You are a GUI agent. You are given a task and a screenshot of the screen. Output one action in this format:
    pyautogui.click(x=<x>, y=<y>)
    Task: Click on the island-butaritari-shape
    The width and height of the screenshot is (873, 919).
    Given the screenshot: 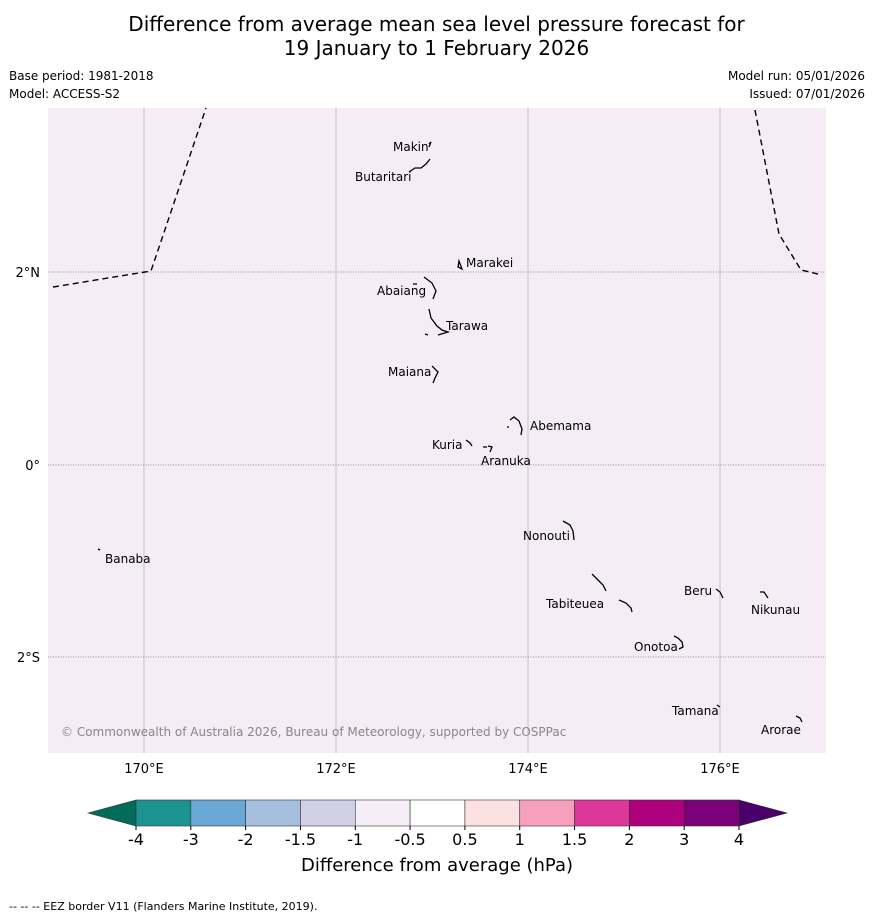 What is the action you would take?
    pyautogui.click(x=419, y=165)
    